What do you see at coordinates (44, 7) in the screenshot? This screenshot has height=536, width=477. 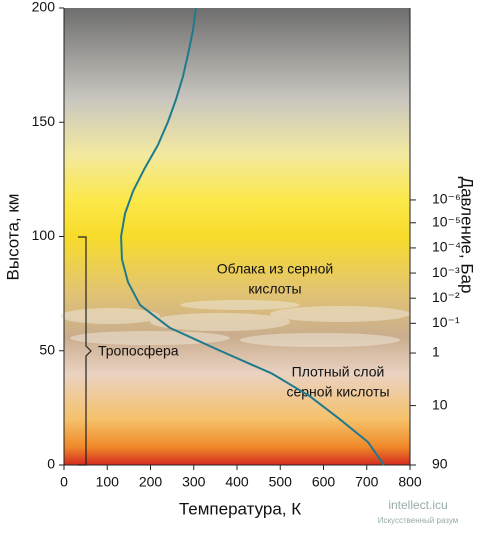 I see `y-tick-label: 200` at bounding box center [44, 7].